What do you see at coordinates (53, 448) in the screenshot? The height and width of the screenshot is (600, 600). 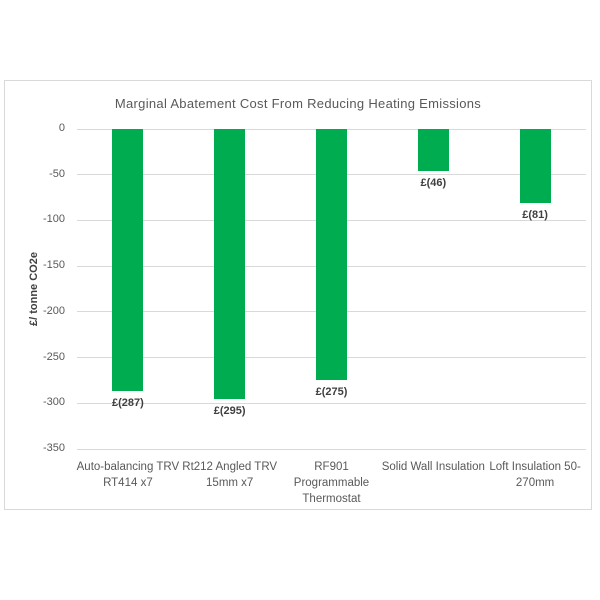 I see `y-tick-label: -350` at bounding box center [53, 448].